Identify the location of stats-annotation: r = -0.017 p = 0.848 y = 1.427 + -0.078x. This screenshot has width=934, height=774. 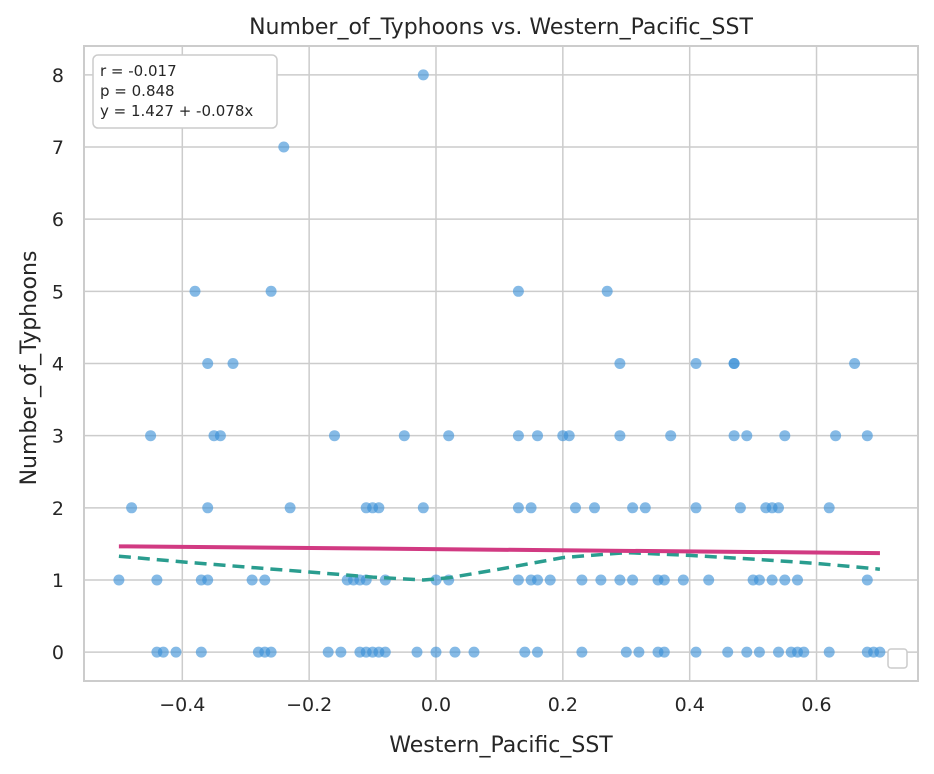
(185, 91).